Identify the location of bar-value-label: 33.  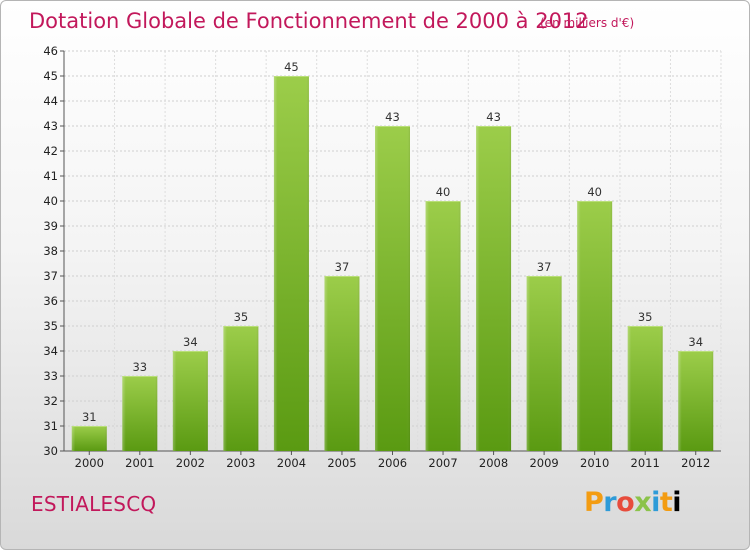
(139, 367).